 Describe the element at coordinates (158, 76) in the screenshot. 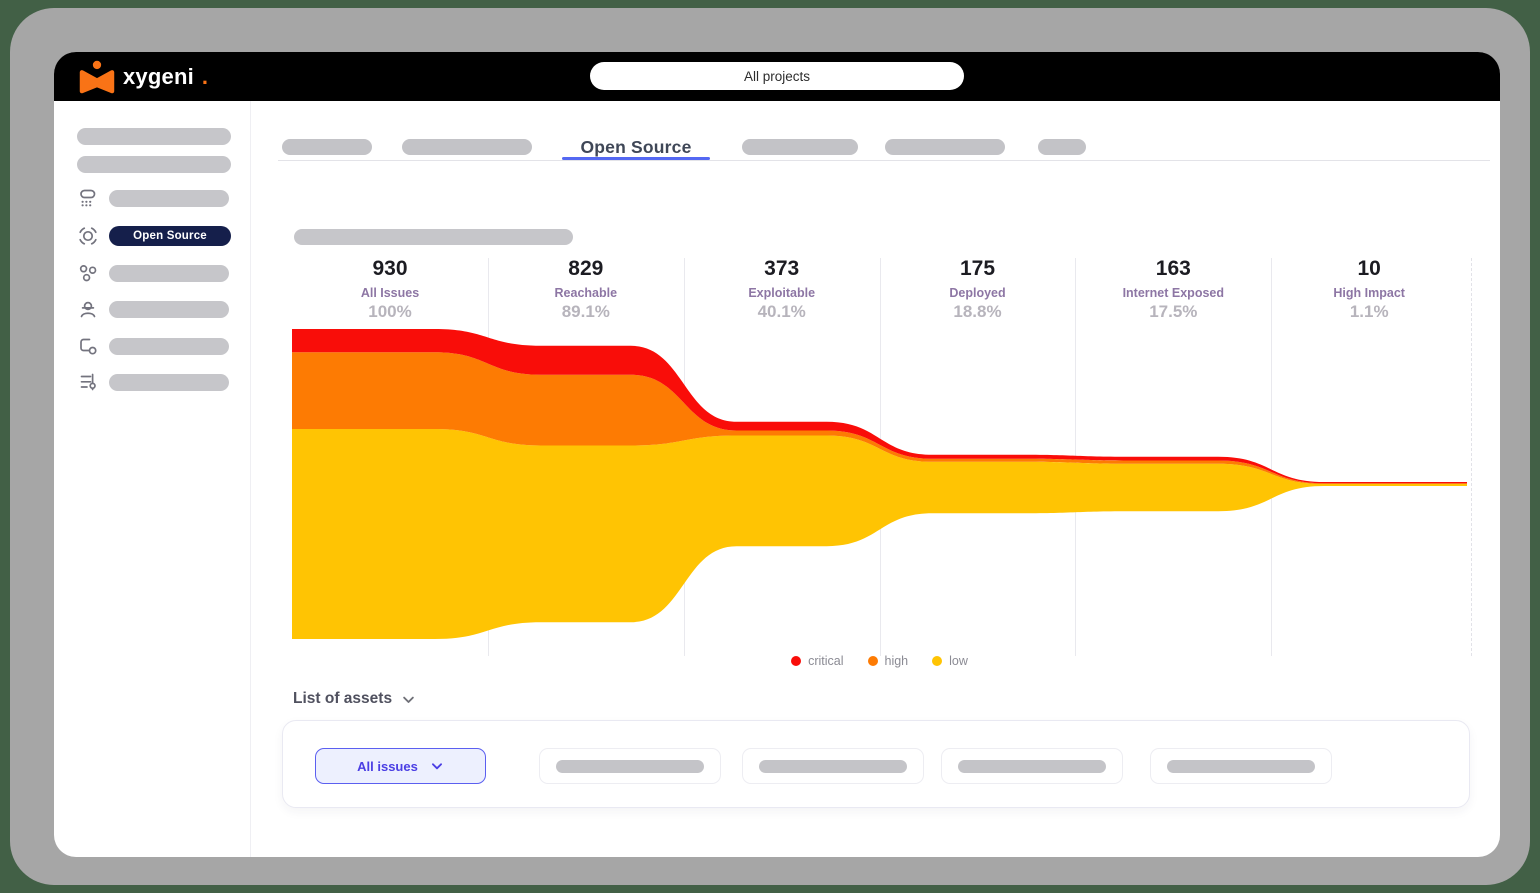

I see `brand-name: xygeni` at that location.